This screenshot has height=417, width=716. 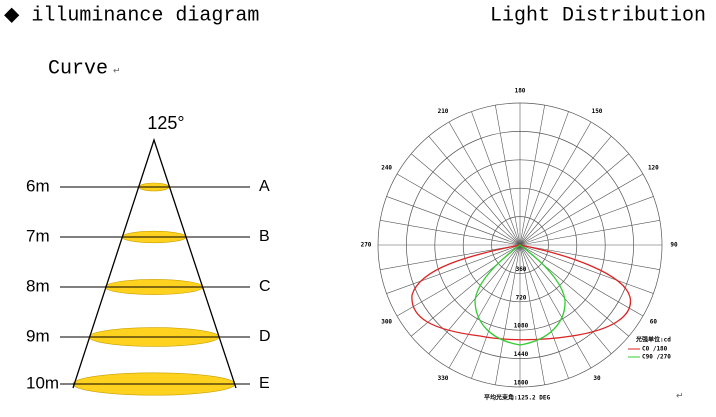 What do you see at coordinates (654, 322) in the screenshot?
I see `angle-label: 60` at bounding box center [654, 322].